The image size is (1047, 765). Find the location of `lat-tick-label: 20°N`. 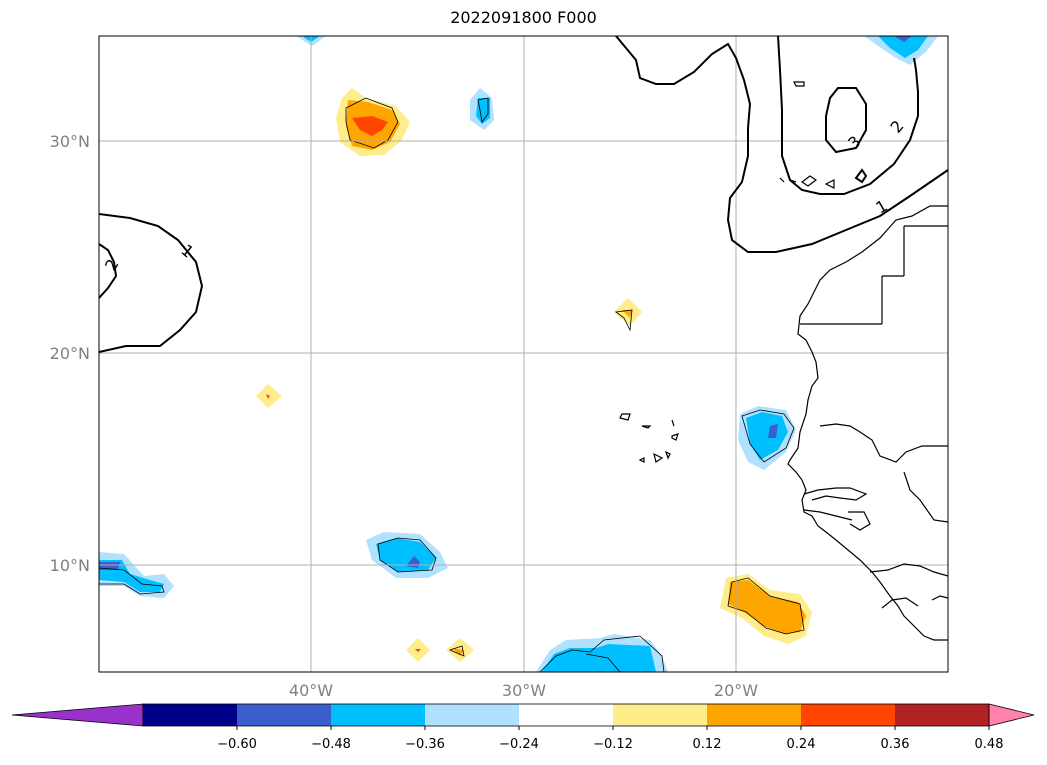

lat-tick-label: 20°N is located at coordinates (70, 353).